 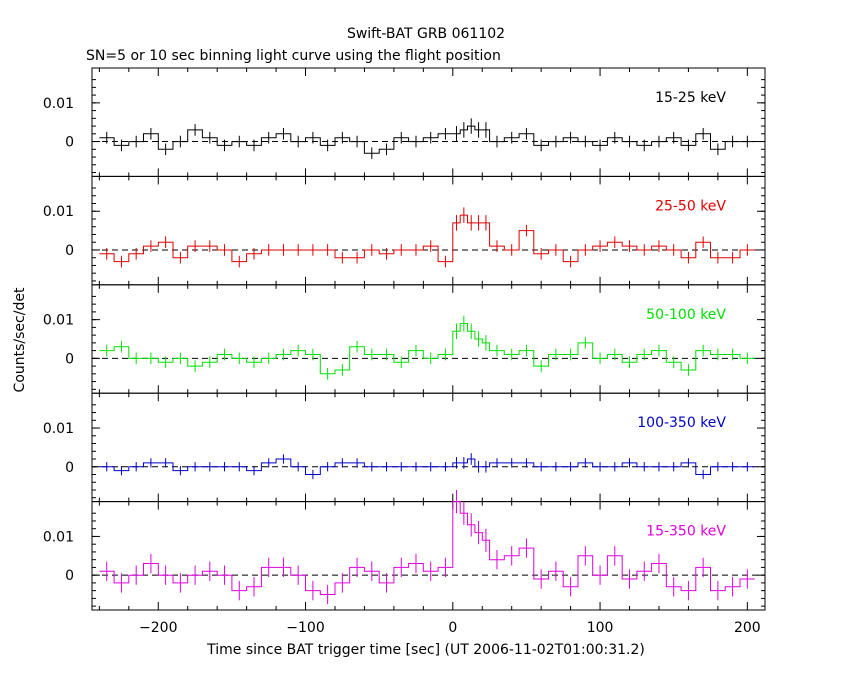 I want to click on energy-band-label: 25-50 keV, so click(x=690, y=206).